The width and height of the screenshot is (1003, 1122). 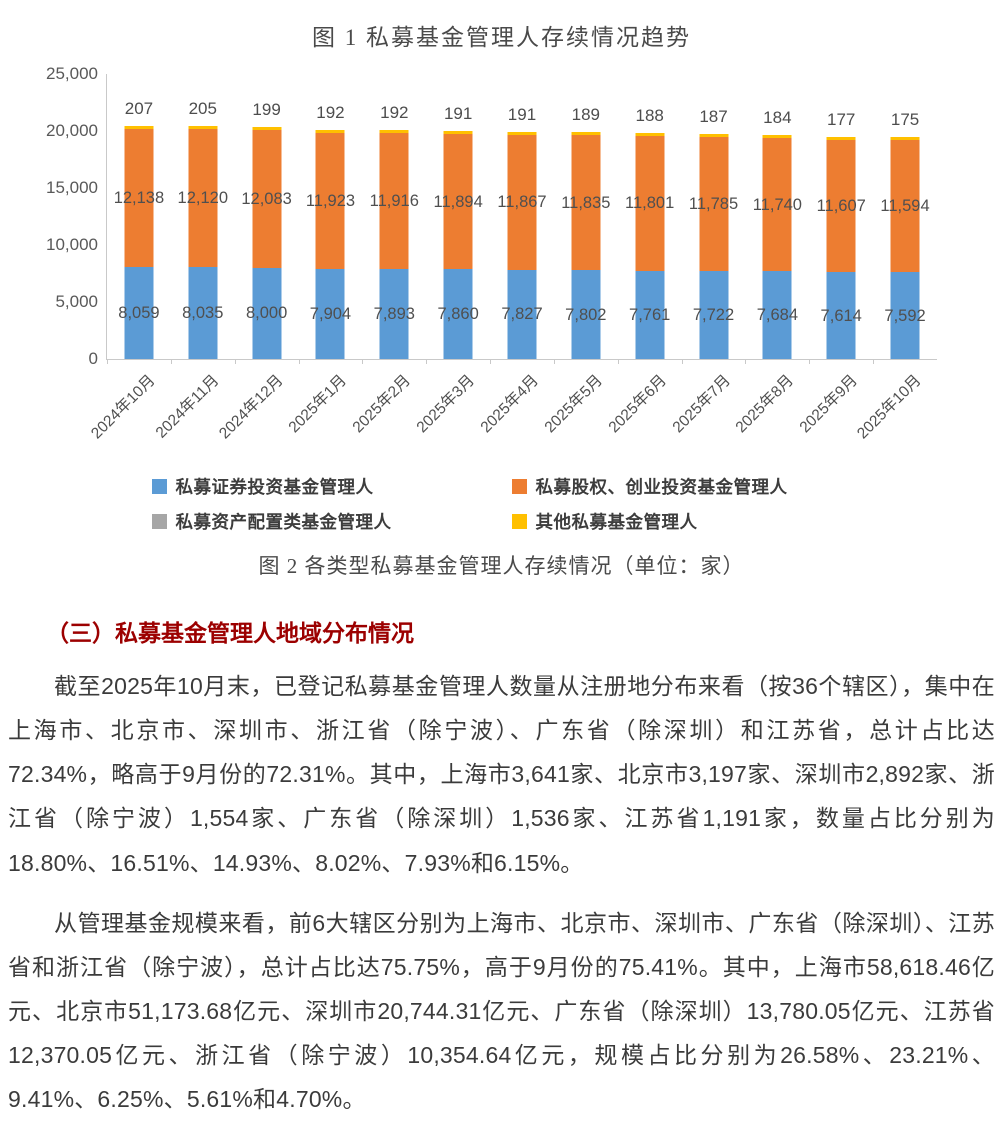 I want to click on securities-value-label: 8,059, so click(x=139, y=313).